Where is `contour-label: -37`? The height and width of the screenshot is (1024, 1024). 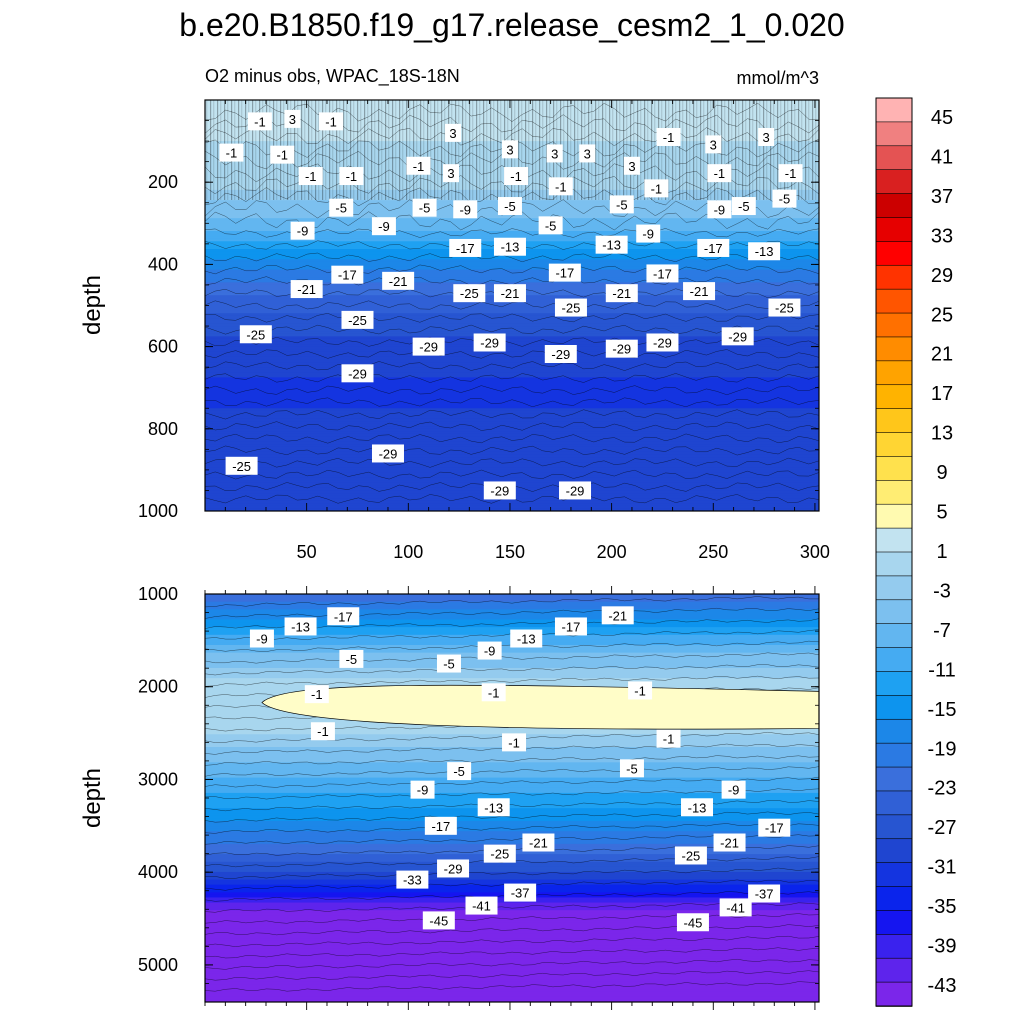 contour-label: -37 is located at coordinates (764, 893).